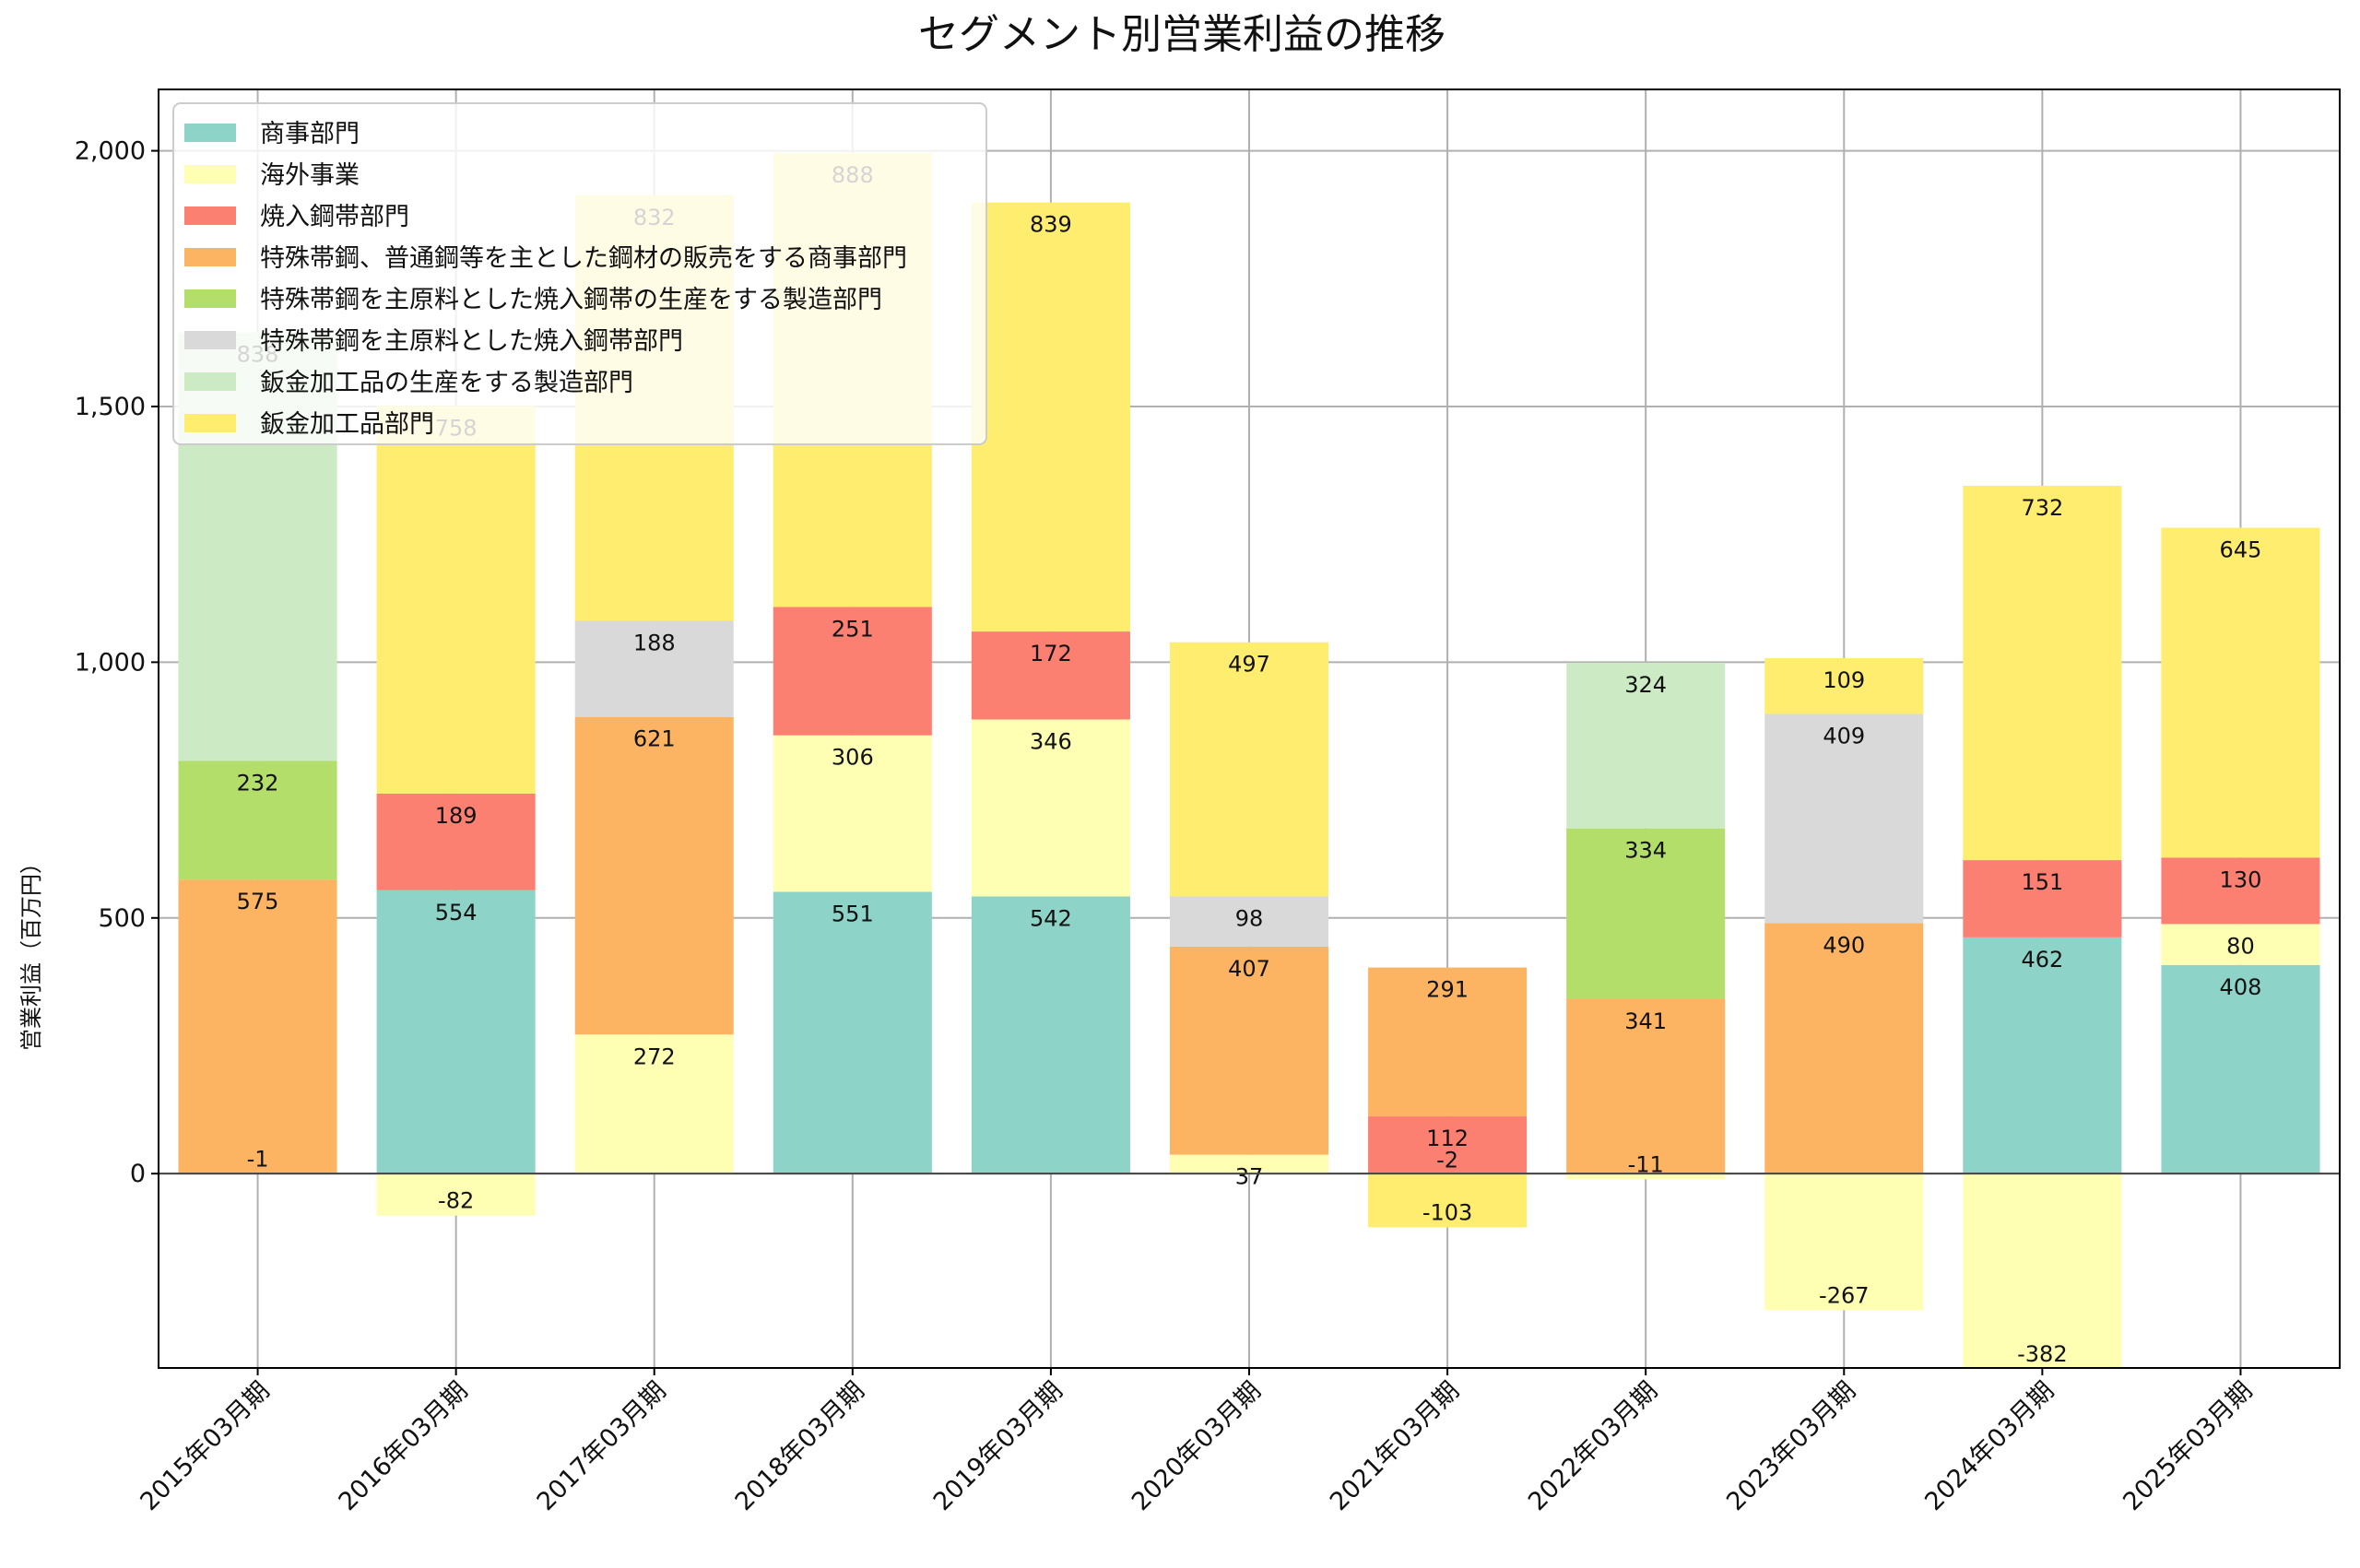  Describe the element at coordinates (2188, 1446) in the screenshot. I see `x-tick-label: 2025年03月期` at that location.